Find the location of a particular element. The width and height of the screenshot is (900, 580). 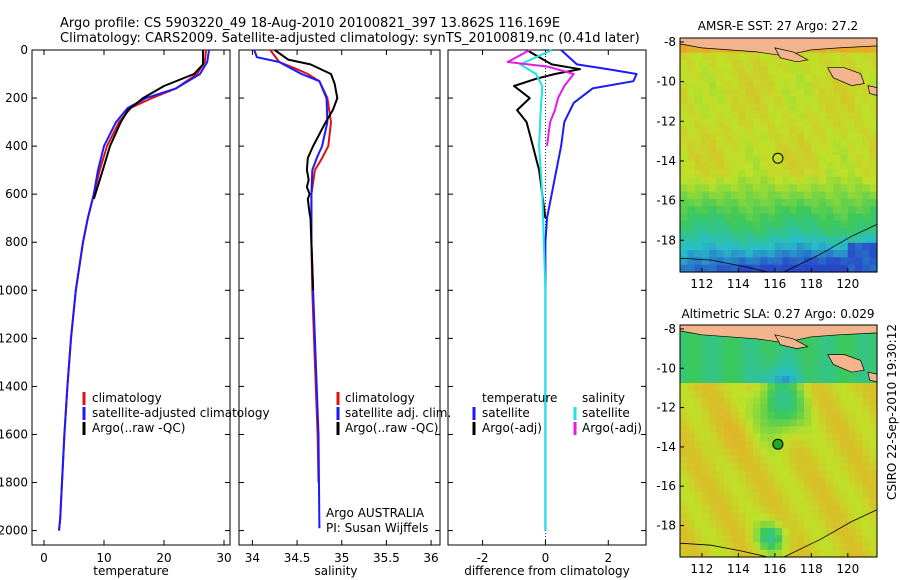

y-tick-label: 200 is located at coordinates (16, 98).